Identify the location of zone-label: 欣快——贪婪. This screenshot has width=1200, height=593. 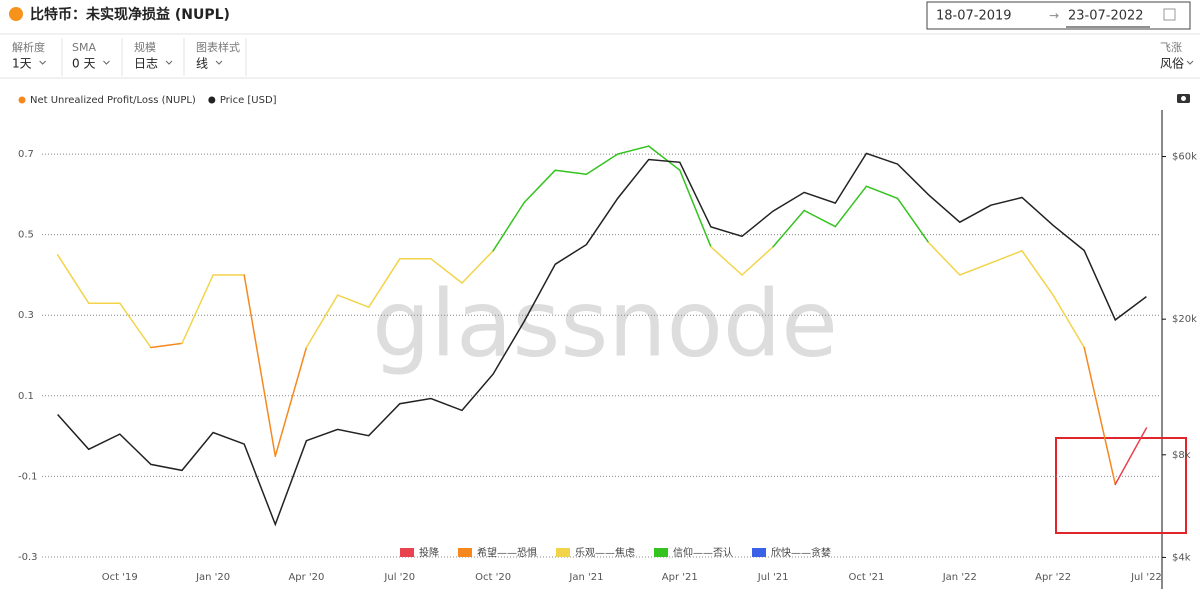
(801, 552).